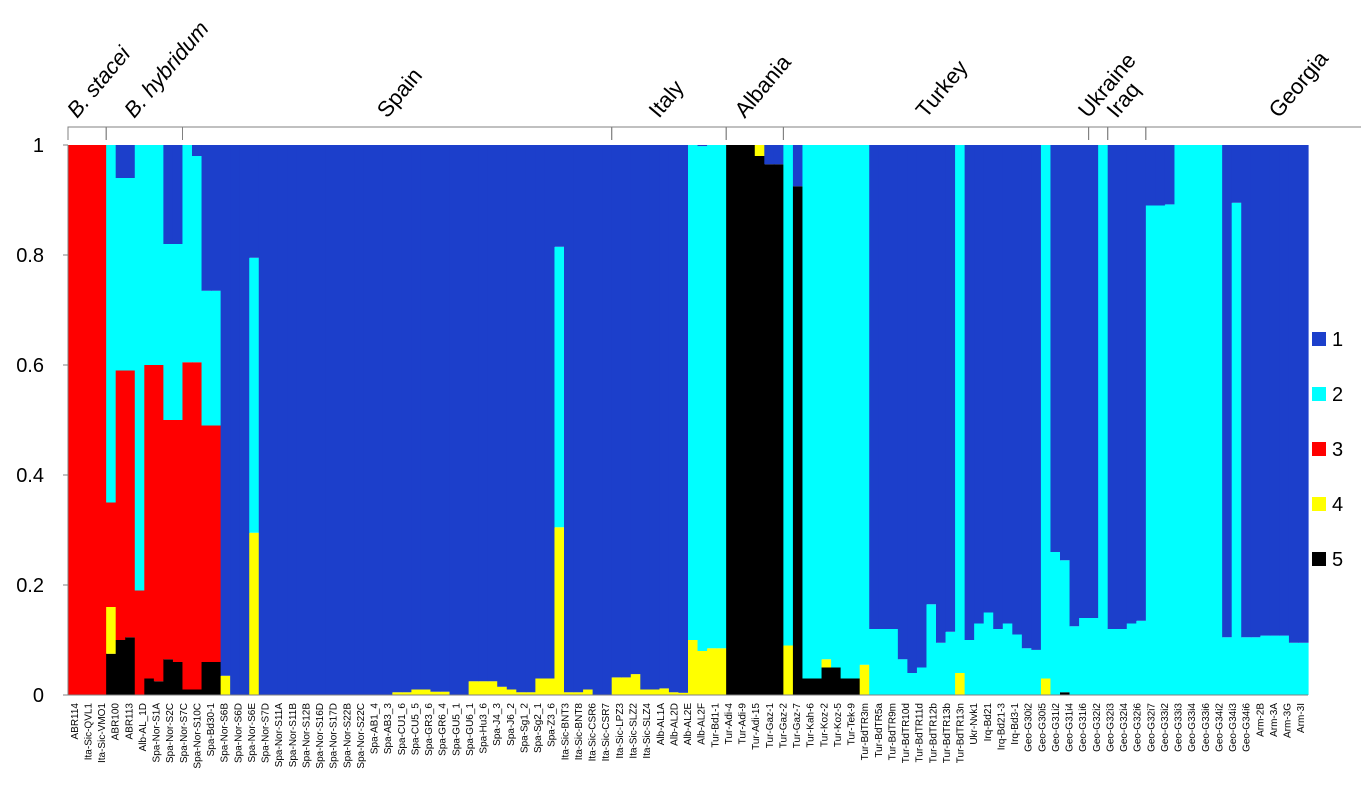  What do you see at coordinates (688, 724) in the screenshot?
I see `x-tick-label: Alb-AL2E` at bounding box center [688, 724].